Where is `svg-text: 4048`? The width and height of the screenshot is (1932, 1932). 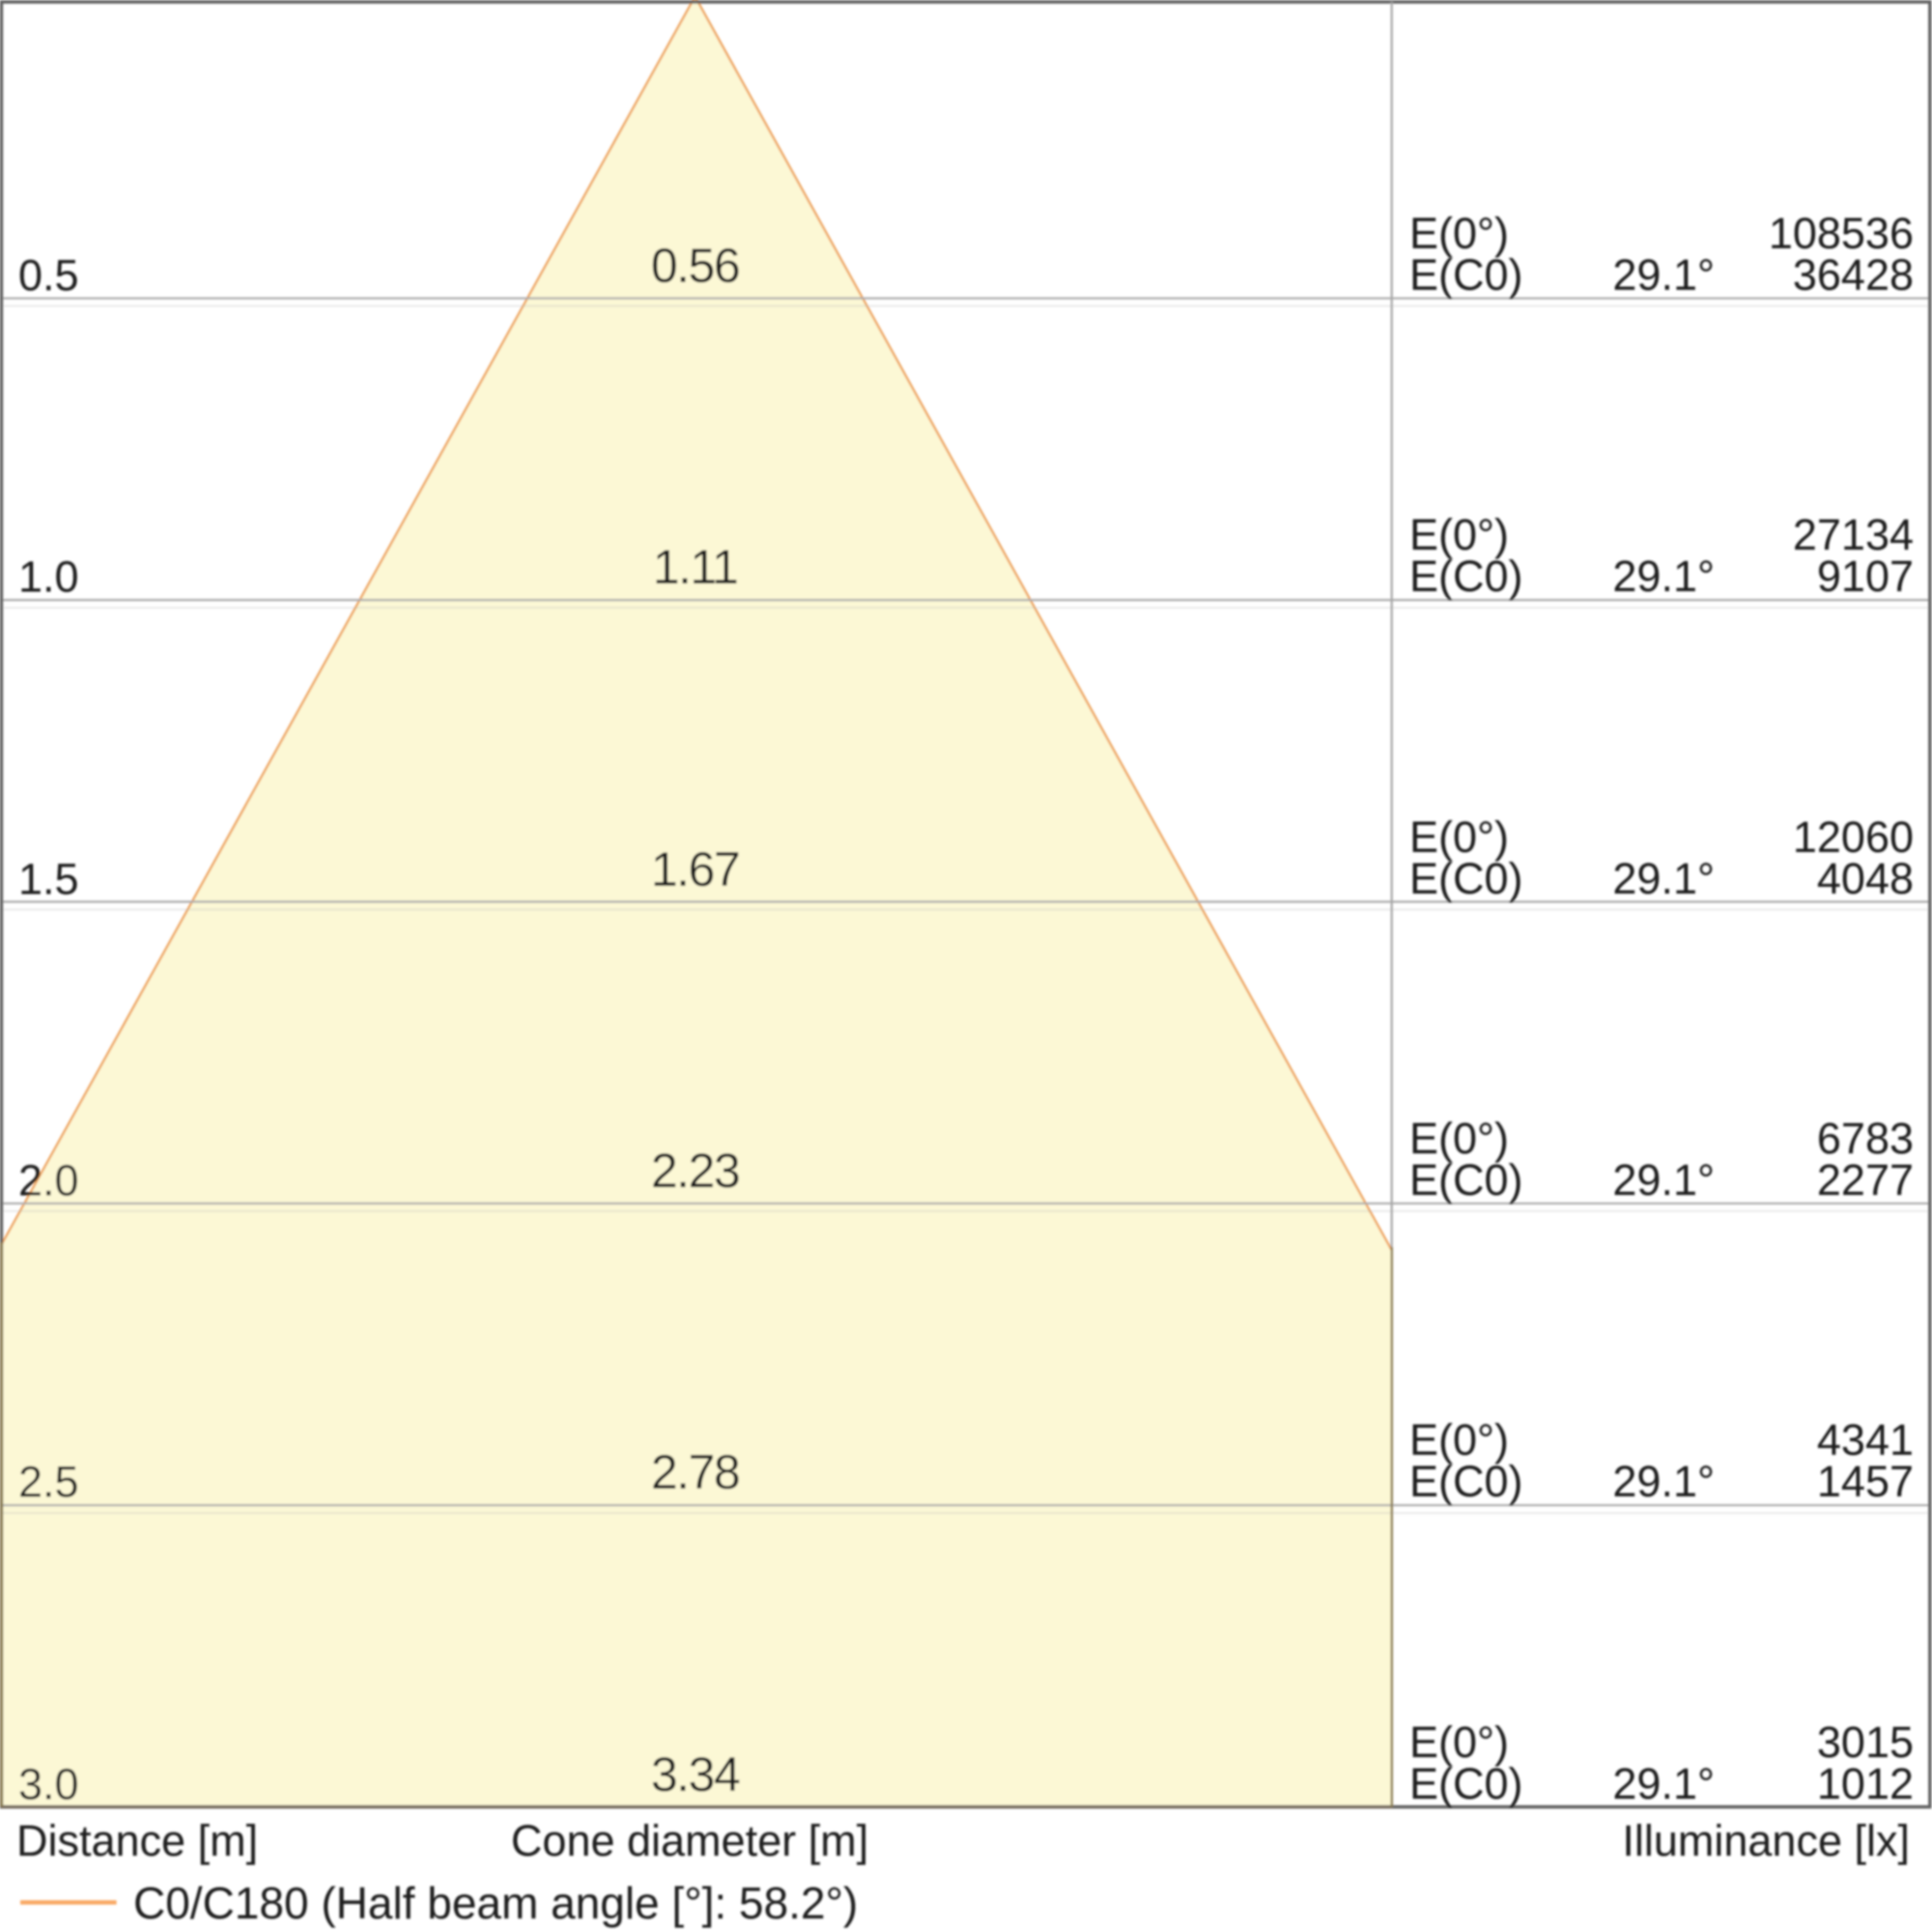
svg-text: 4048 is located at coordinates (1865, 878).